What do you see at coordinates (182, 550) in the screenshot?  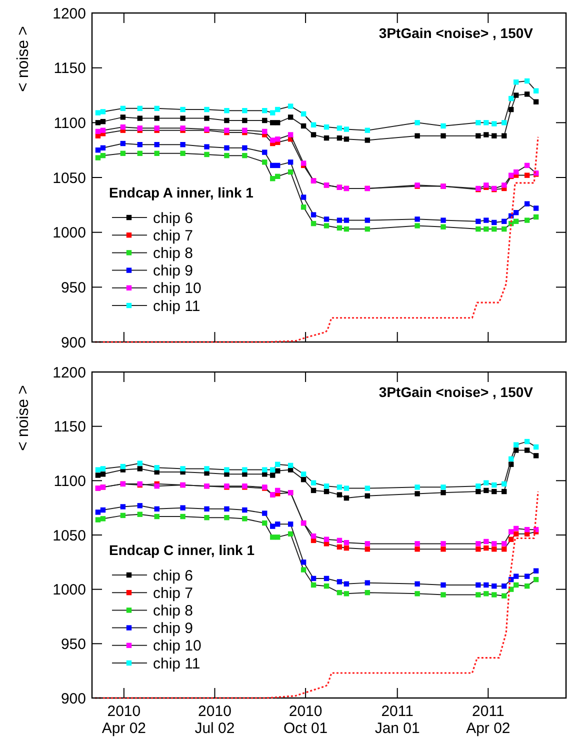 I see `legend-title: Endcap C inner, link 1` at bounding box center [182, 550].